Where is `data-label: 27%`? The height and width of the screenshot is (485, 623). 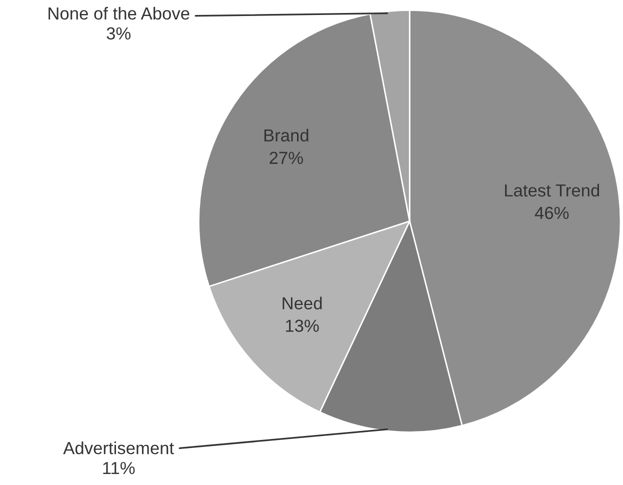
data-label: 27% is located at coordinates (286, 158).